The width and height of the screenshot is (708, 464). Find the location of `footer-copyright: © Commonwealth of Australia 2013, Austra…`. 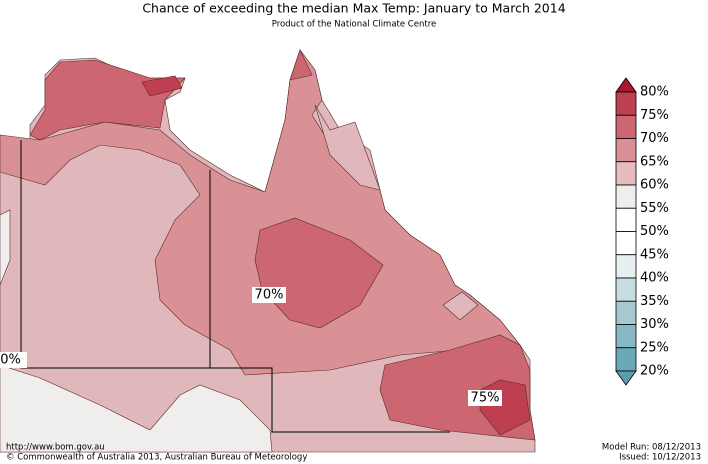

footer-copyright: © Commonwealth of Australia 2013, Austra… is located at coordinates (156, 458).